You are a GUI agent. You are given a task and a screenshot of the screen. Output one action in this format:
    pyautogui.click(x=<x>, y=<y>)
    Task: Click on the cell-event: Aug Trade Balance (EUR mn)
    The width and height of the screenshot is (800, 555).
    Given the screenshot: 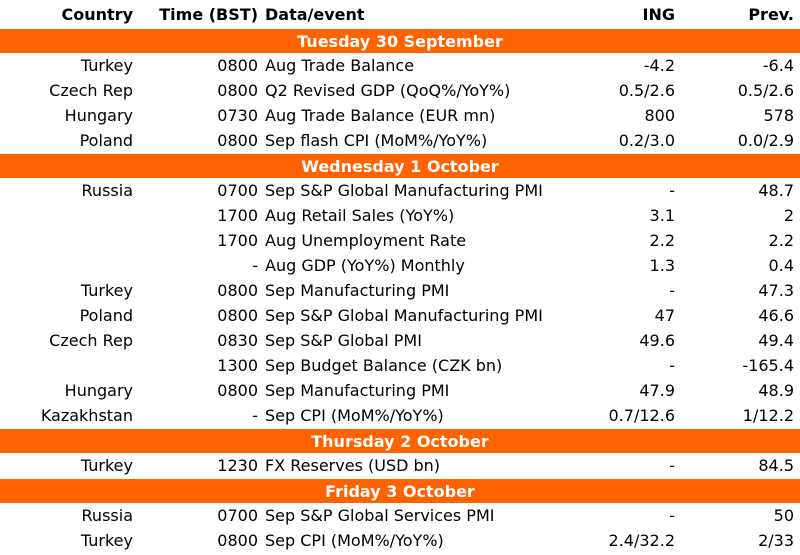 What is the action you would take?
    pyautogui.click(x=380, y=115)
    